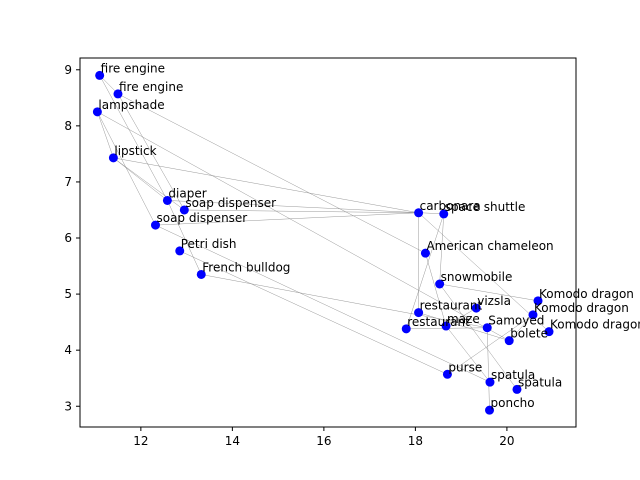  What do you see at coordinates (506, 441) in the screenshot?
I see `x-tick-label: 20` at bounding box center [506, 441].